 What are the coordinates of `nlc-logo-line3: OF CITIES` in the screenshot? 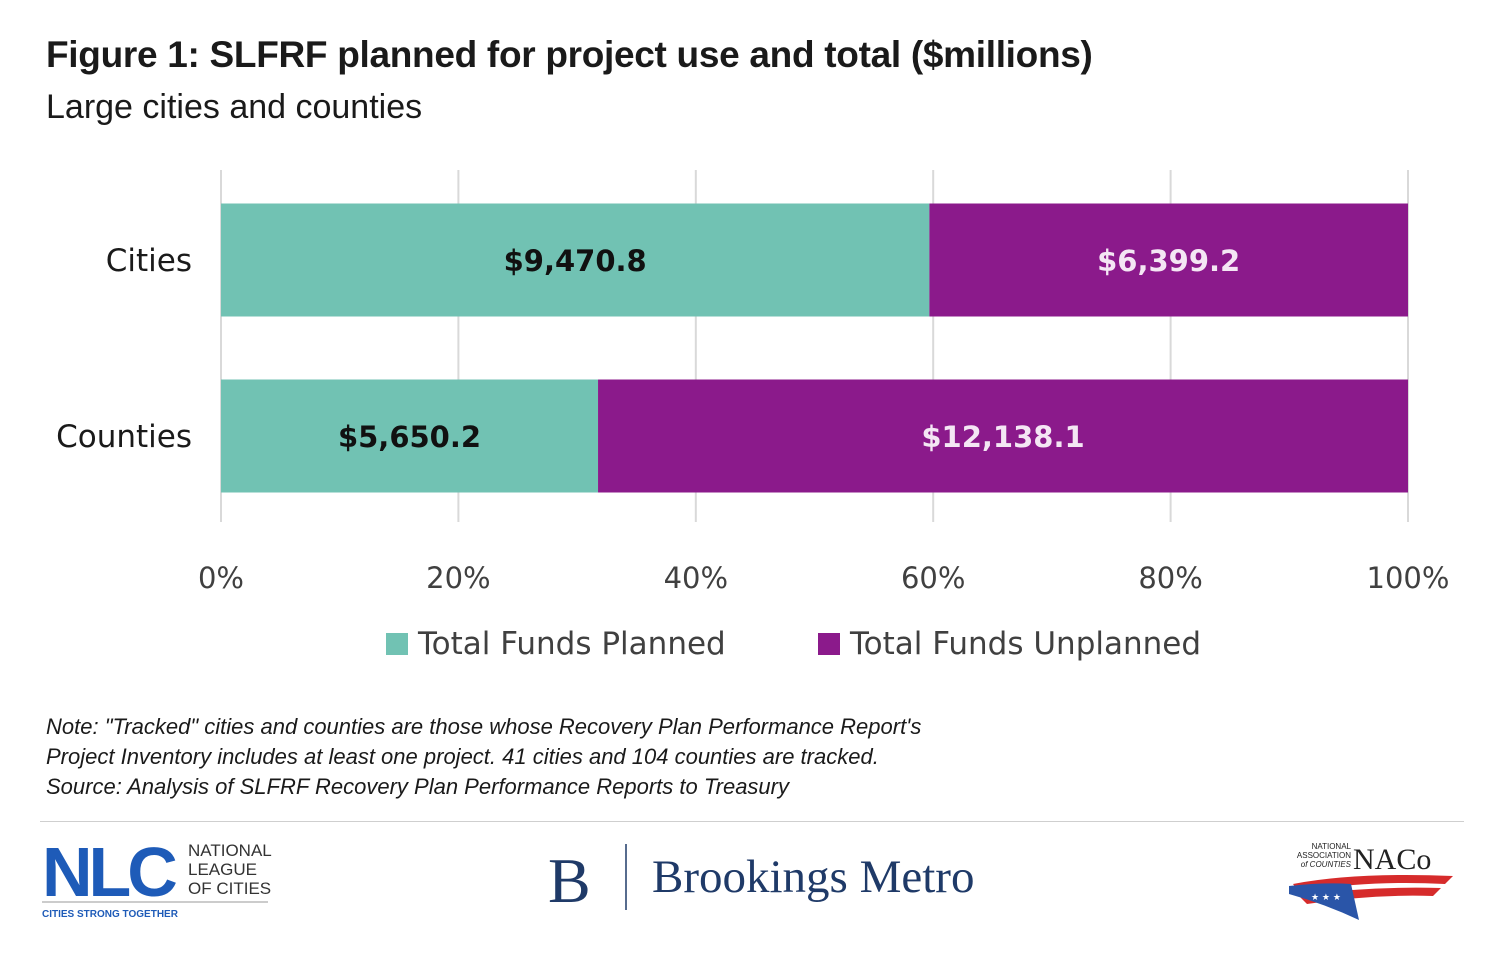 It's located at (229, 888).